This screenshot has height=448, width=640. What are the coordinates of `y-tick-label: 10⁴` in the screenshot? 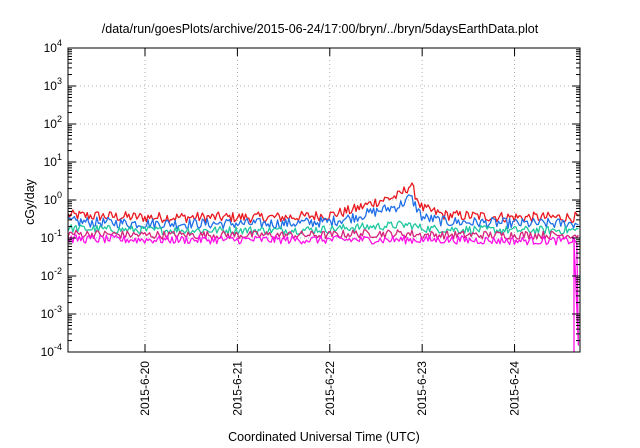 It's located at (53, 46).